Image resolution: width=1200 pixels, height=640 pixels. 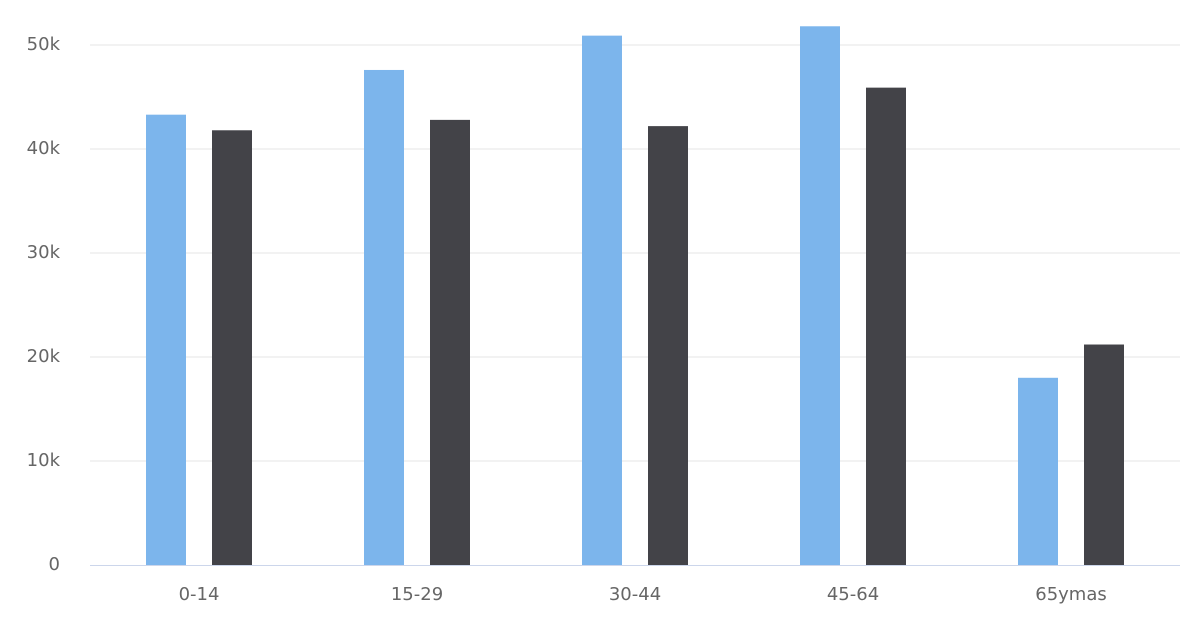 I want to click on x-tick-label: 45-64, so click(x=853, y=594).